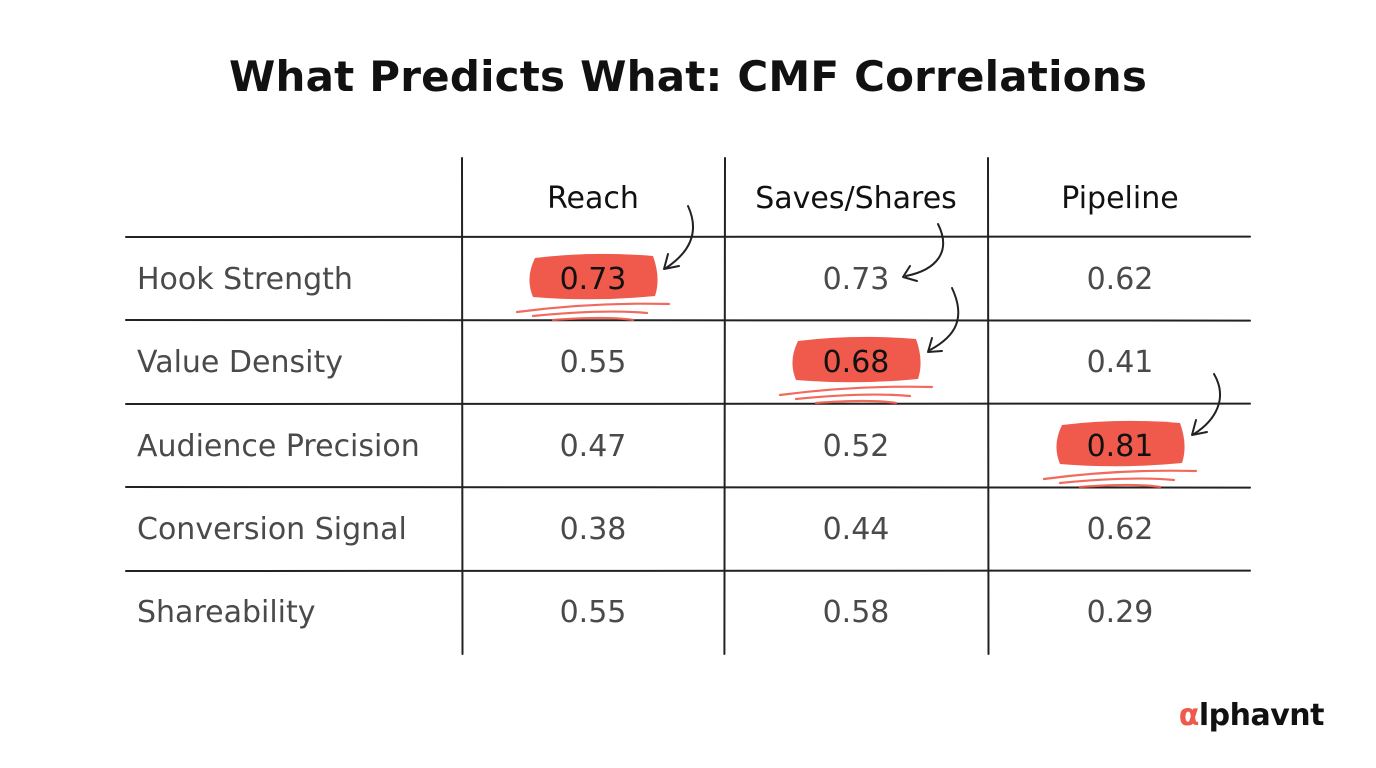 Image resolution: width=1376 pixels, height=768 pixels. I want to click on column-header: Pipeline, so click(1119, 198).